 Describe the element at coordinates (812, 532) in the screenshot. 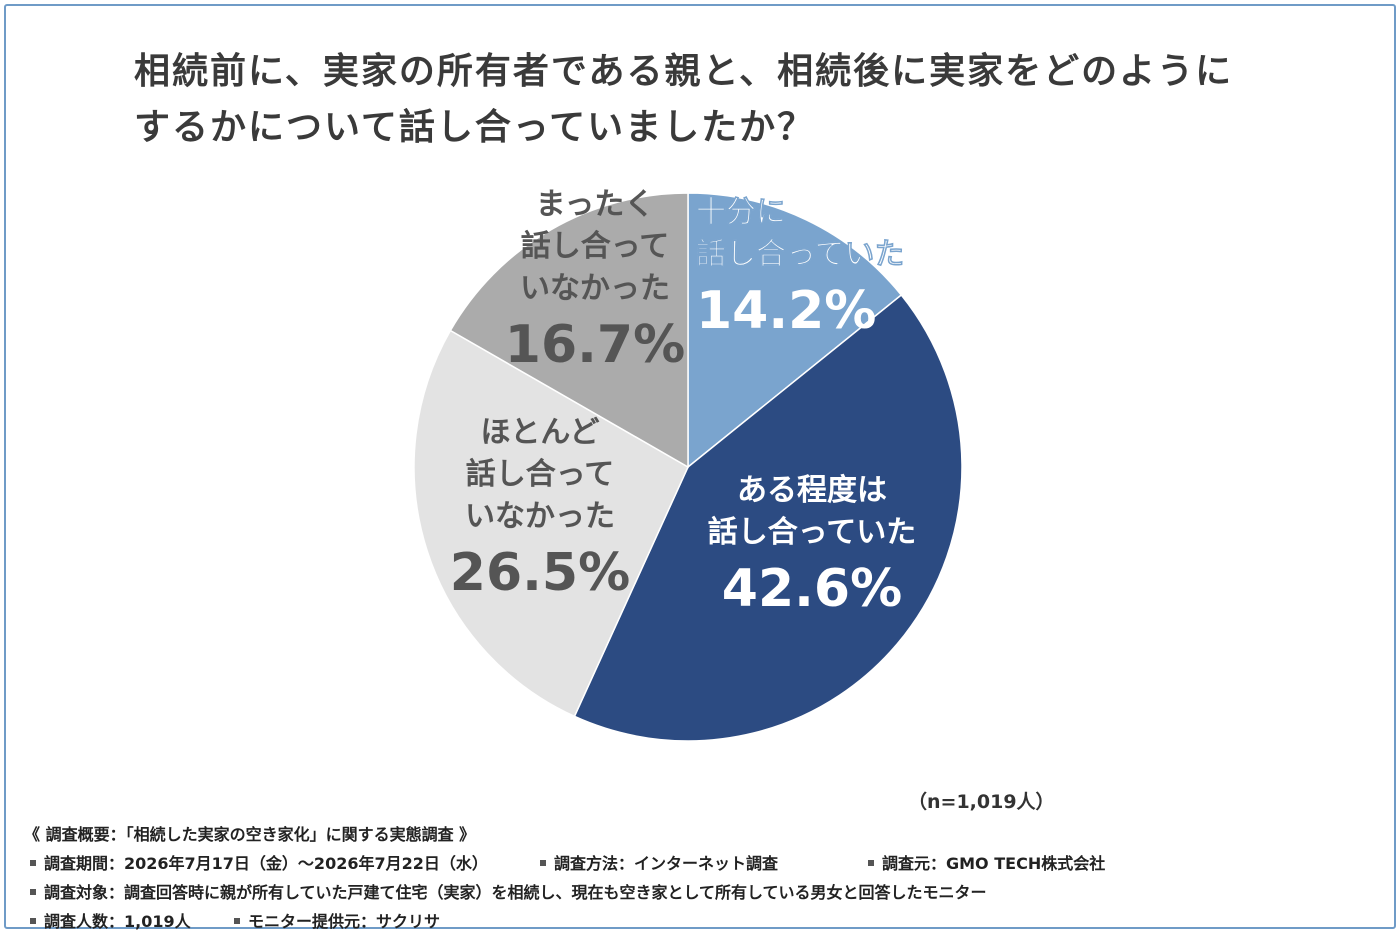

I see `slice-label-2-line-2: 話し合っていた` at that location.